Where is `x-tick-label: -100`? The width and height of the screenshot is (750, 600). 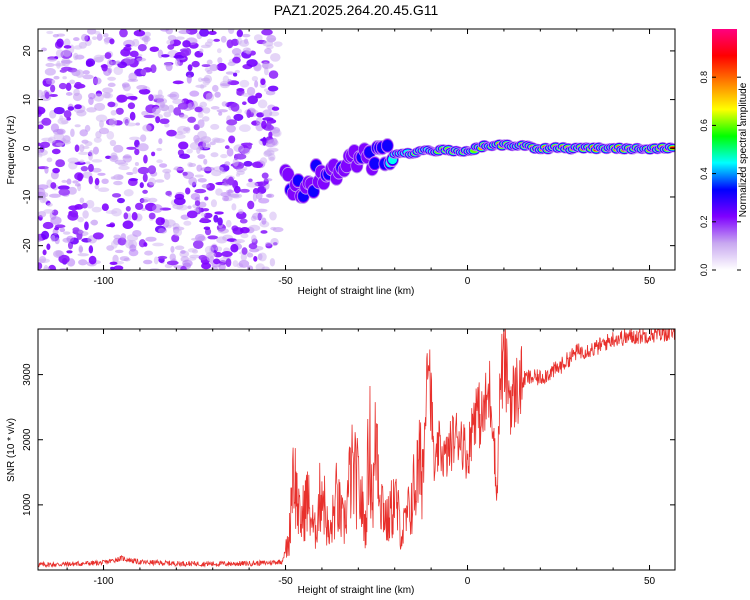
x-tick-label: -100 is located at coordinates (104, 281).